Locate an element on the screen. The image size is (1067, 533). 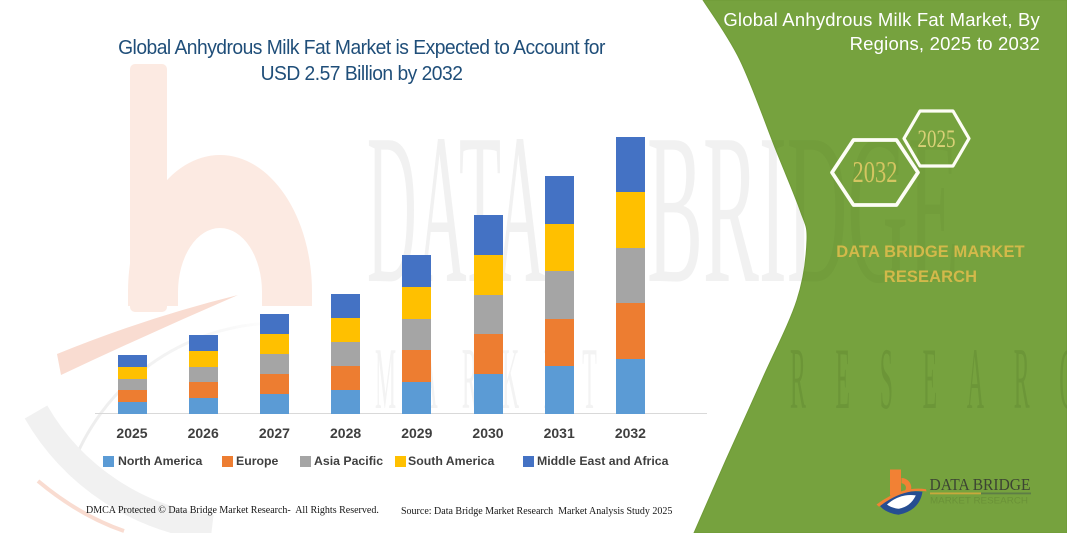
svg-text: 2032 is located at coordinates (875, 171).